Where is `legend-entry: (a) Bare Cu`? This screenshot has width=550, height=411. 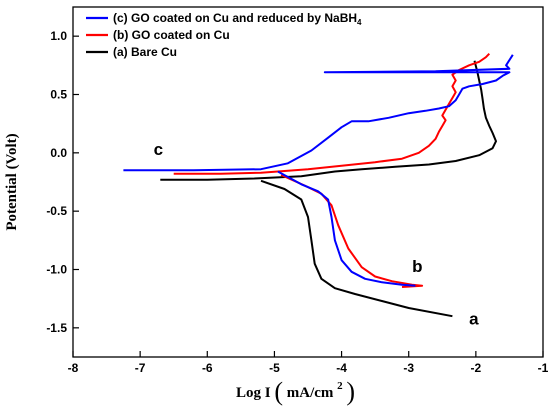
legend-entry: (a) Bare Cu is located at coordinates (145, 52).